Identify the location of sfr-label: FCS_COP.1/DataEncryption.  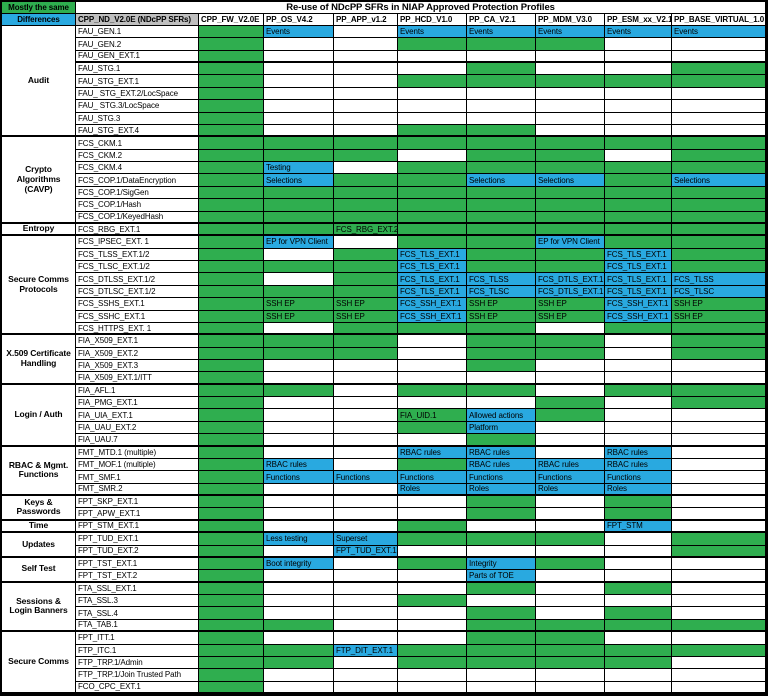
(137, 180).